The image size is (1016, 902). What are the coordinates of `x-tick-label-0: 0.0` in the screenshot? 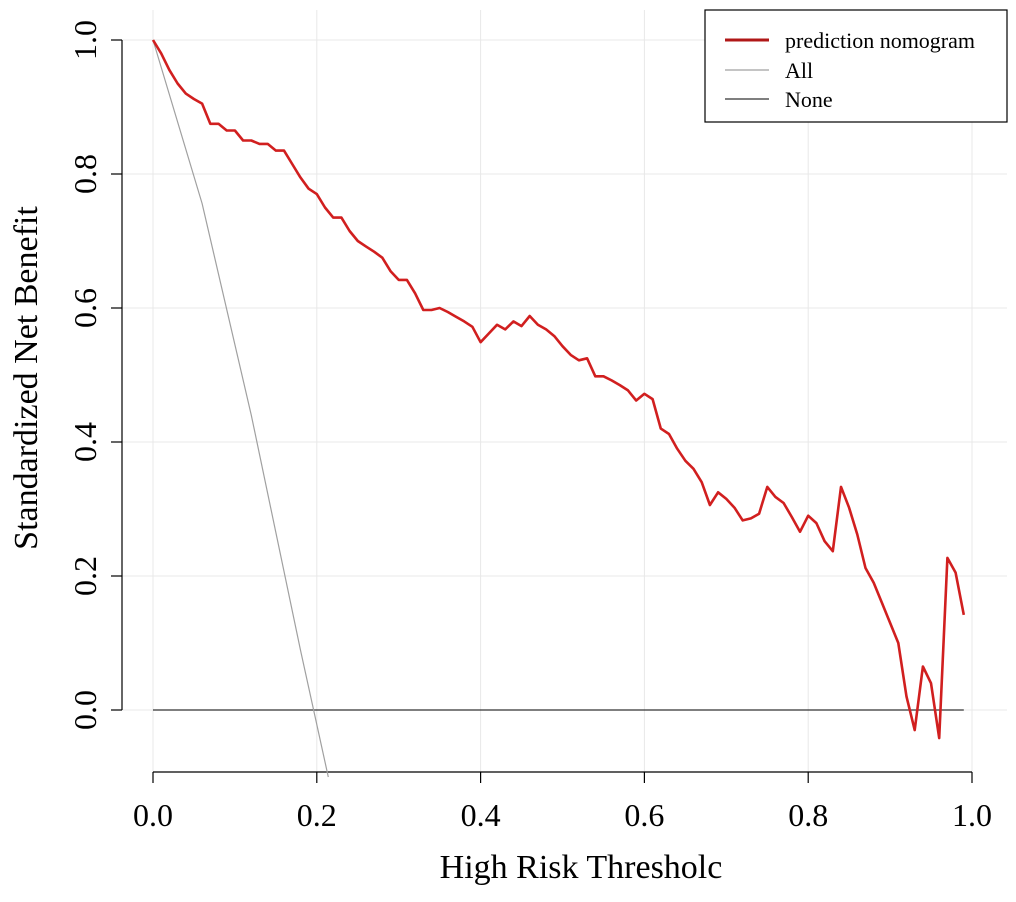 It's located at (153, 815).